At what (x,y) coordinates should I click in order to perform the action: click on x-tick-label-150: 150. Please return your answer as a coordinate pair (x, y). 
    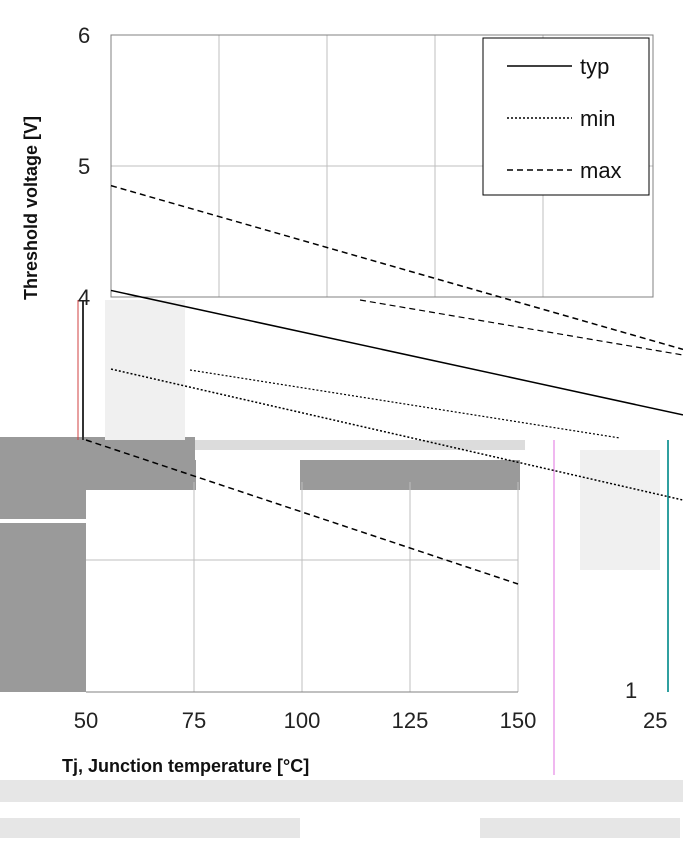
    Looking at the image, I should click on (518, 720).